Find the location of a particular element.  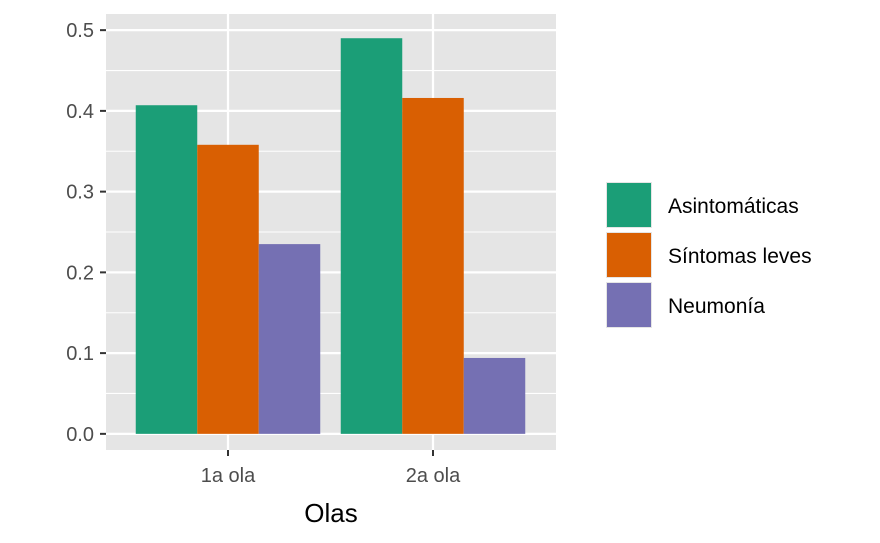

x-tick-label: 2a ola is located at coordinates (433, 476).